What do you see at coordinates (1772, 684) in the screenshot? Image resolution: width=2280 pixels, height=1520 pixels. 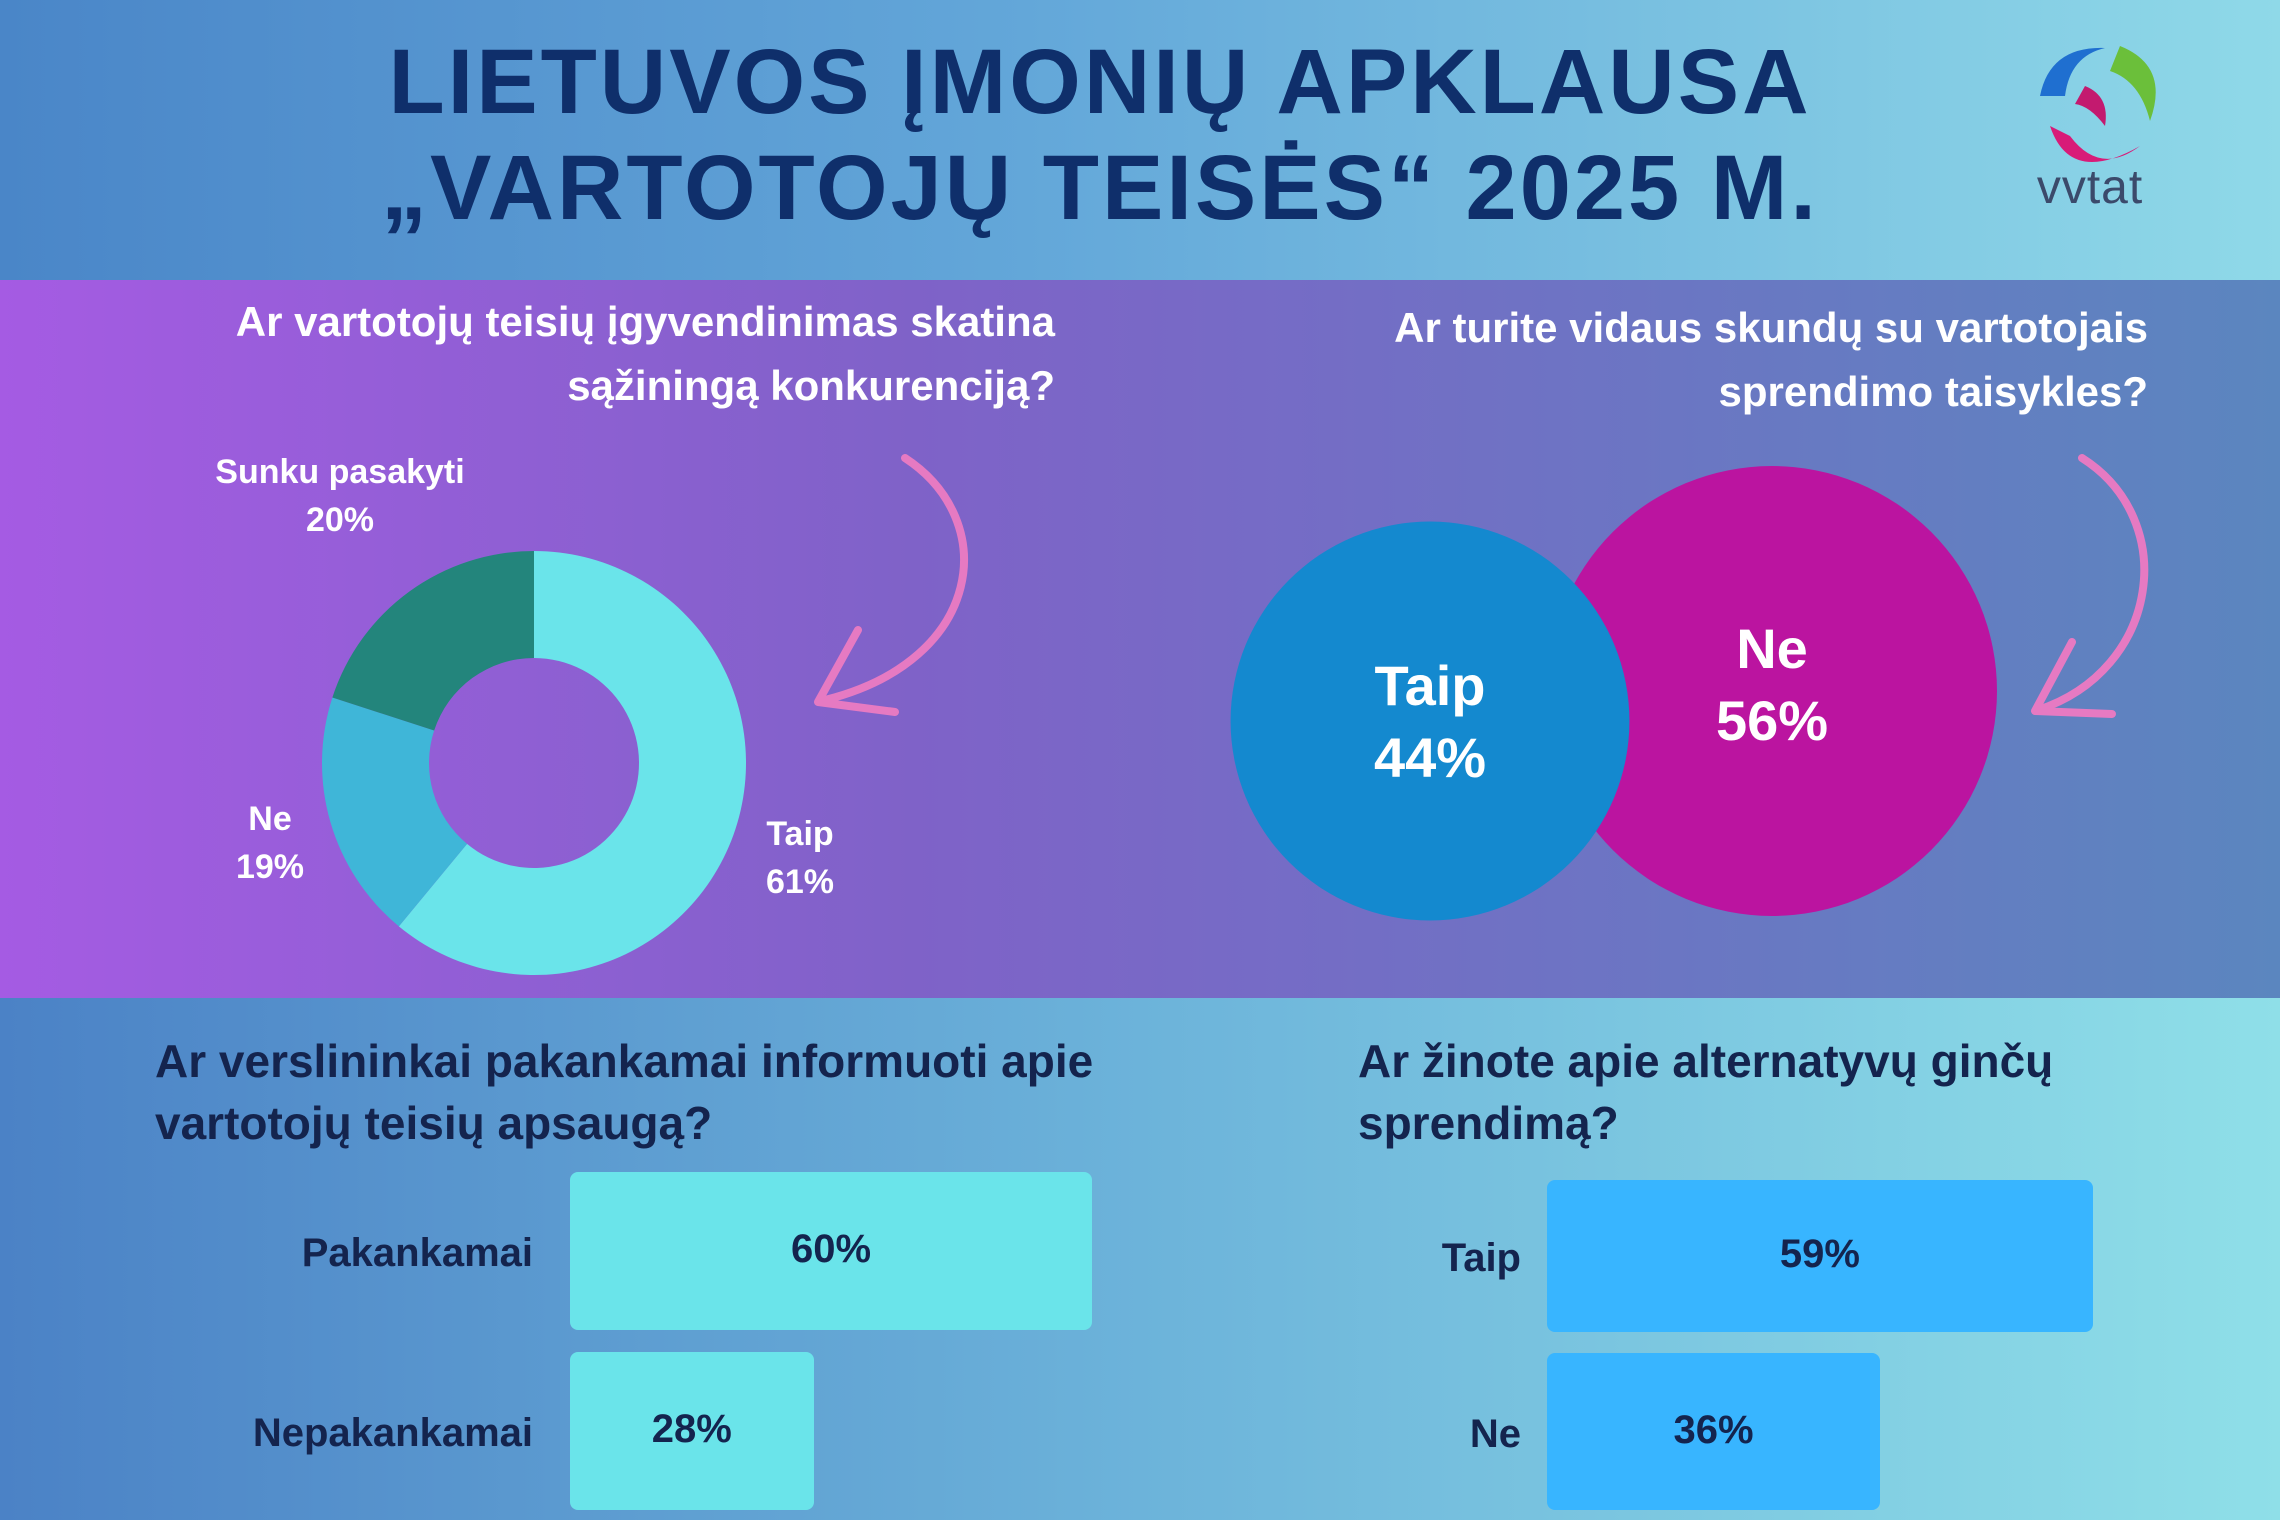 I see `circle-label-ne: Ne 56%` at bounding box center [1772, 684].